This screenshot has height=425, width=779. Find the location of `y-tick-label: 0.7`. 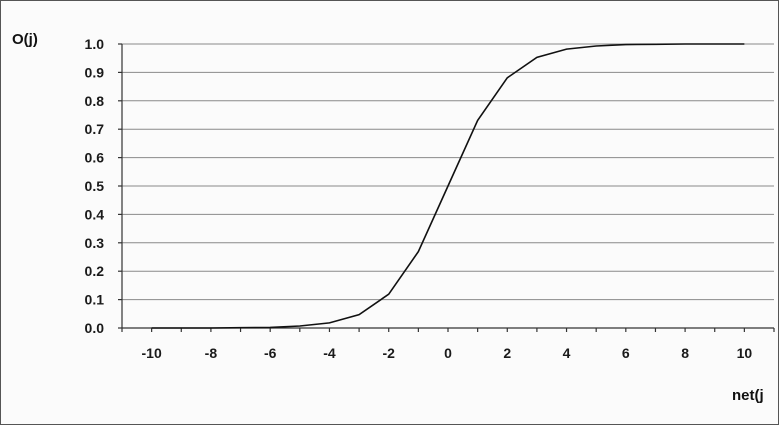

y-tick-label: 0.7 is located at coordinates (95, 129).